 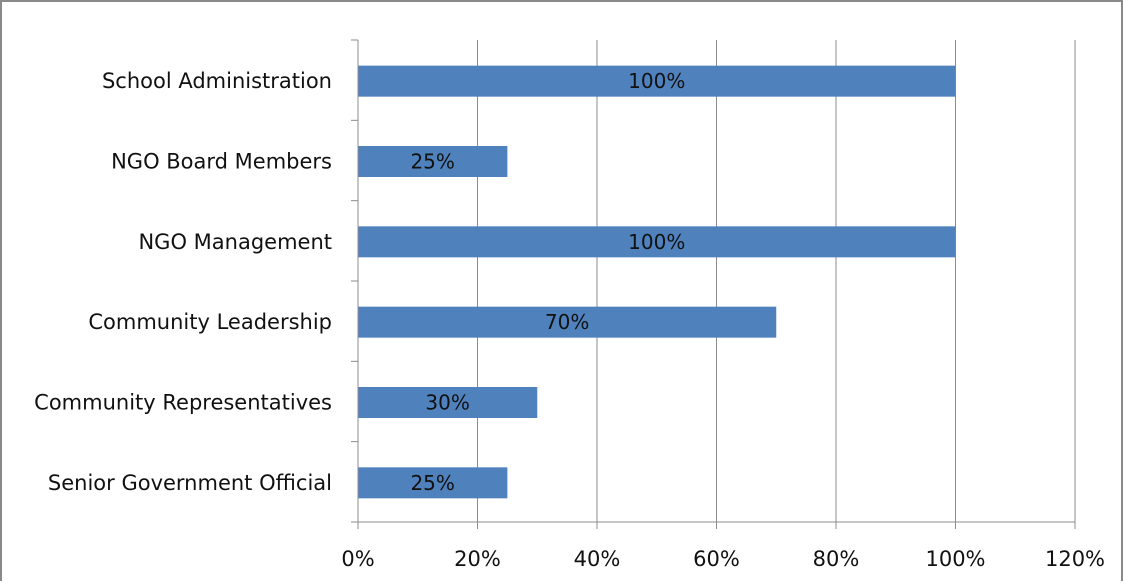 What do you see at coordinates (836, 559) in the screenshot?
I see `x-tick-label-4: 80%` at bounding box center [836, 559].